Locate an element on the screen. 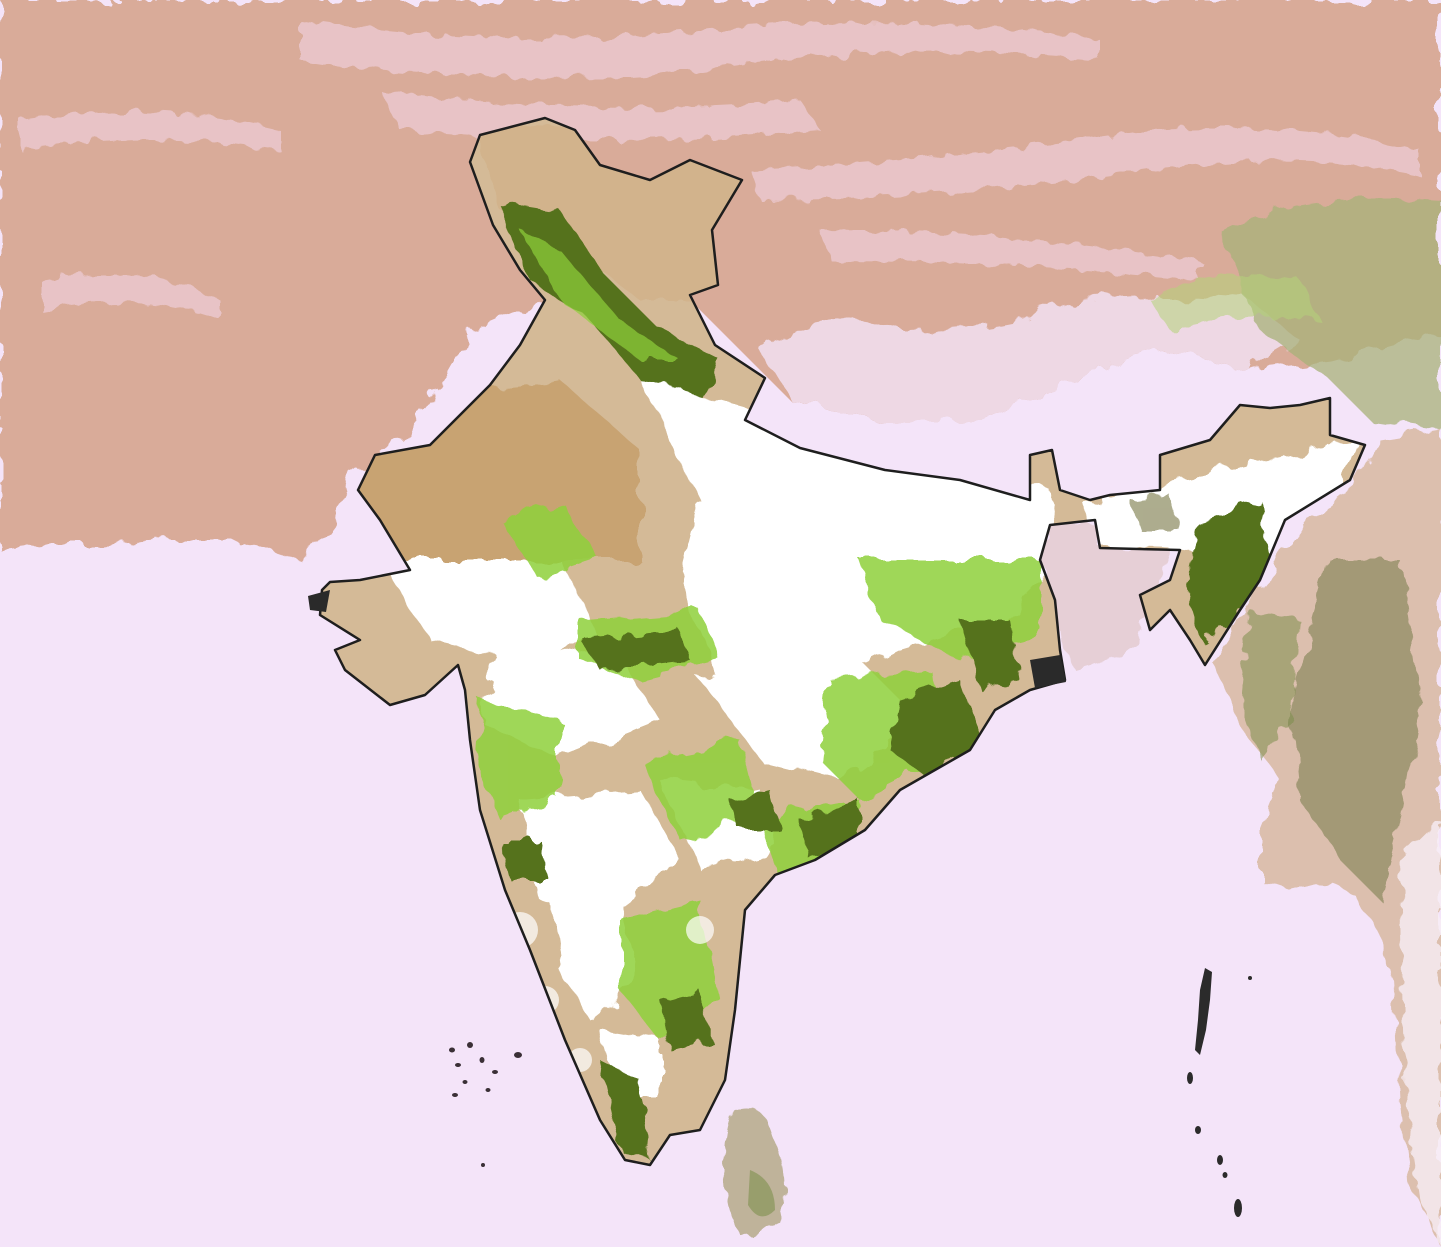 The image size is (1441, 1247). forest-east-light is located at coordinates (1235, 301).